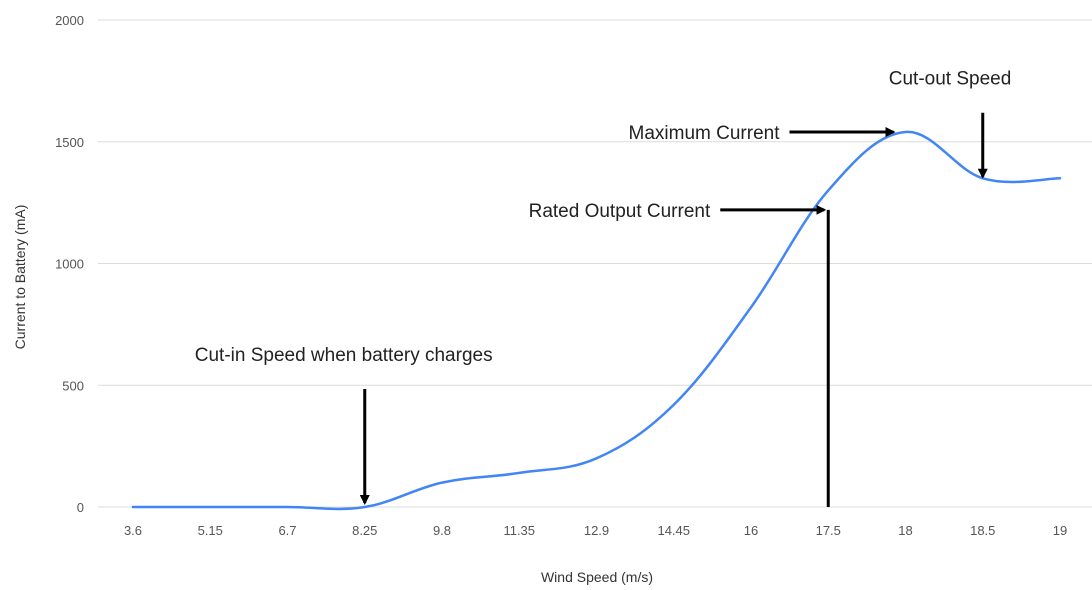 This screenshot has height=590, width=1092. What do you see at coordinates (828, 530) in the screenshot?
I see `x-tick-label: 17.5` at bounding box center [828, 530].